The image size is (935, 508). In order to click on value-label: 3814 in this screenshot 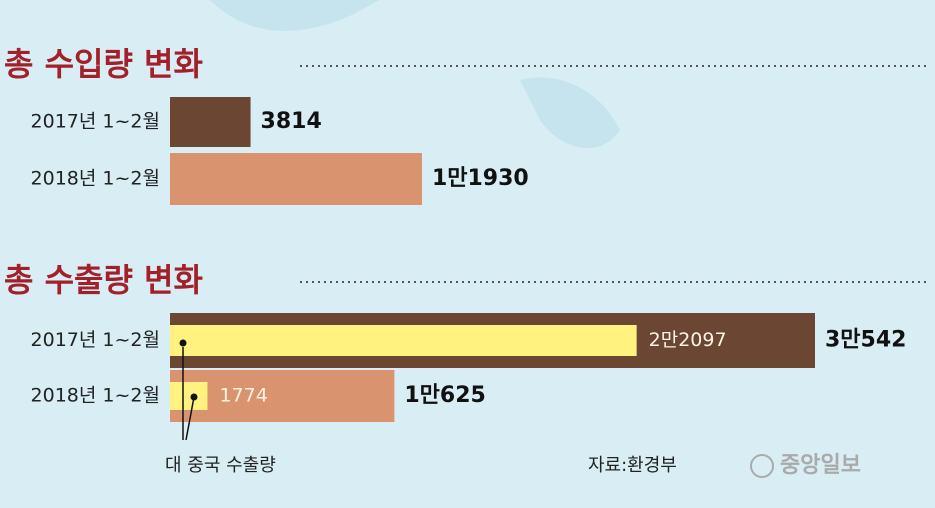, I will do `click(291, 121)`.